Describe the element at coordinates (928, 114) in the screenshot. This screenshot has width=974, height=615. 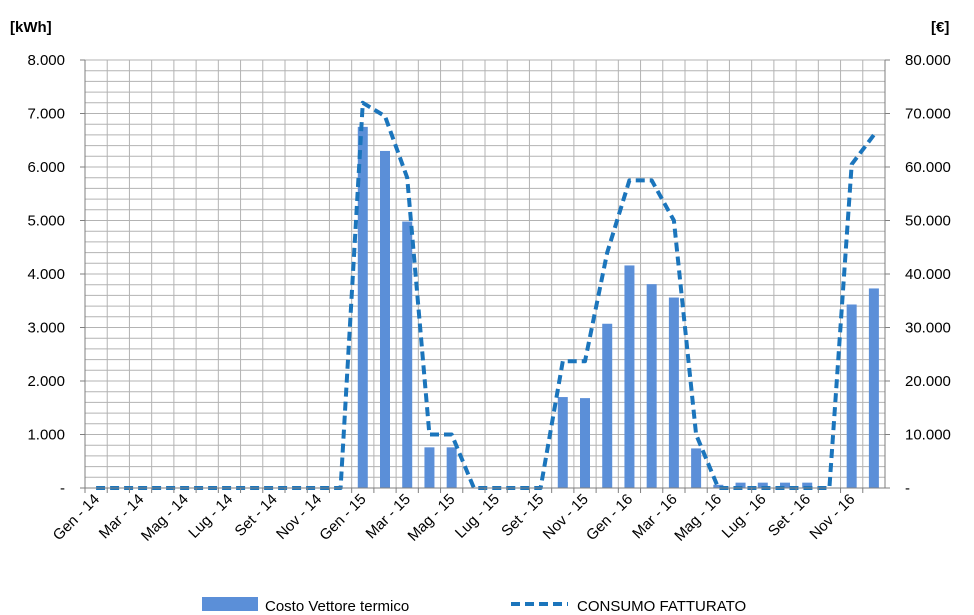
I see `right-tick-label: 70.000` at that location.